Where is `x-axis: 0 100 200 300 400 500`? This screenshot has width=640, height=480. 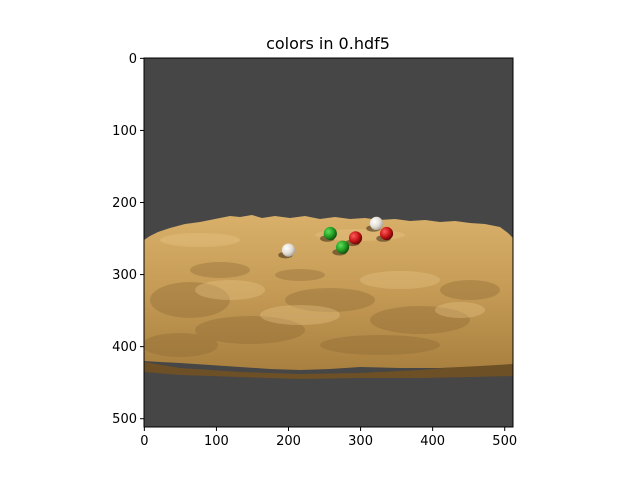
x-axis: 0 100 200 300 400 500 is located at coordinates (328, 438).